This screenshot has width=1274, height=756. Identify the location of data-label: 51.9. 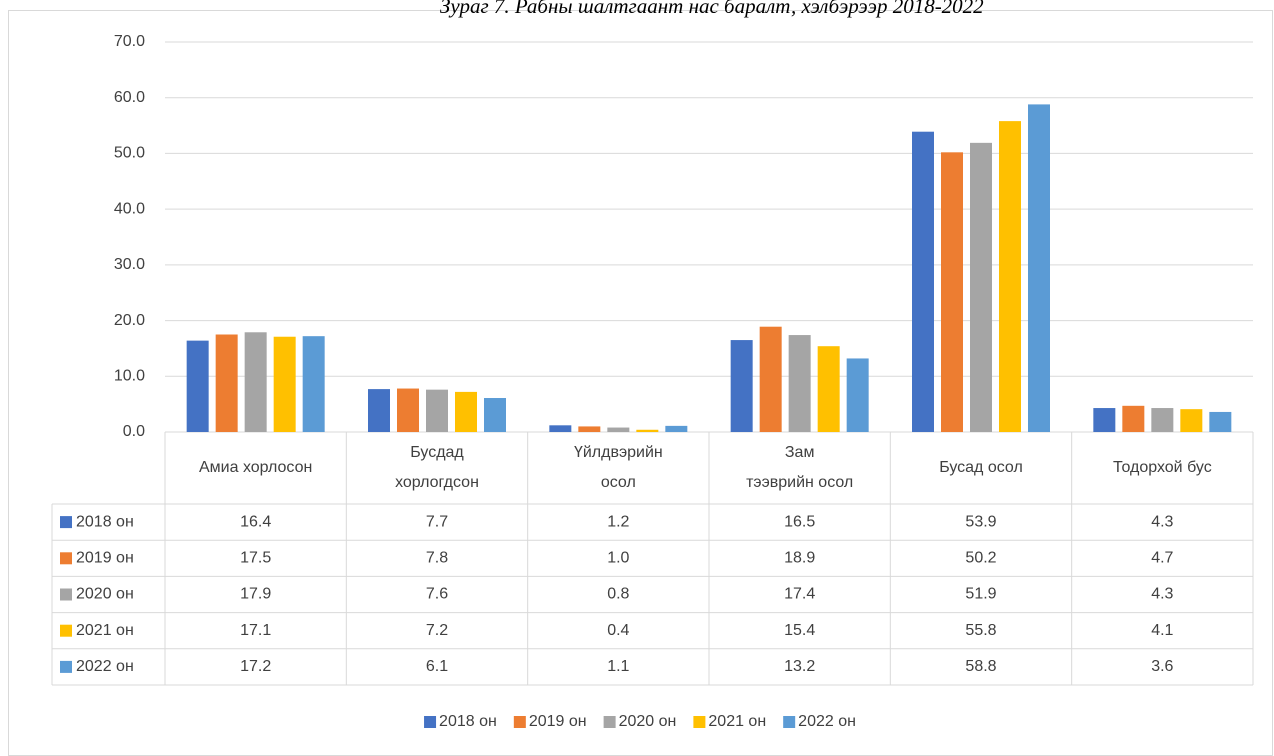
(980, 594).